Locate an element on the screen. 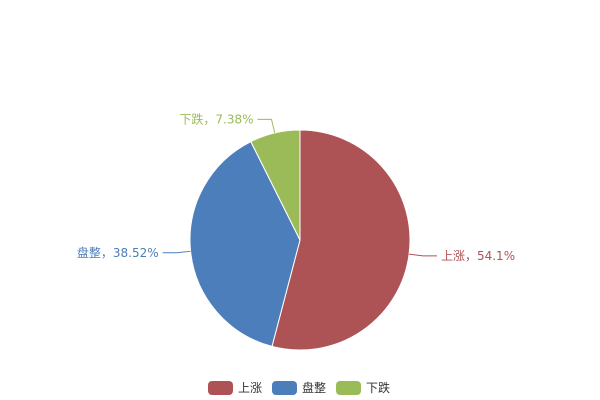 This screenshot has height=400, width=600. pie-slice-down is located at coordinates (275, 185).